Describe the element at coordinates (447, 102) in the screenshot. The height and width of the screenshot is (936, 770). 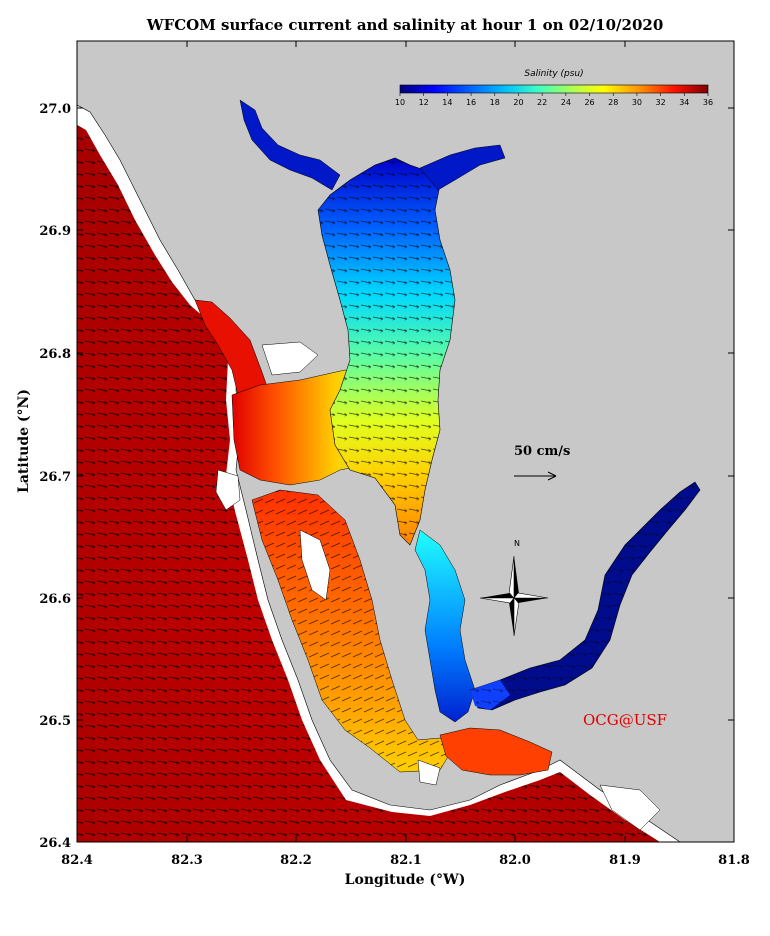
I see `colorbar-tick-label: 14` at that location.